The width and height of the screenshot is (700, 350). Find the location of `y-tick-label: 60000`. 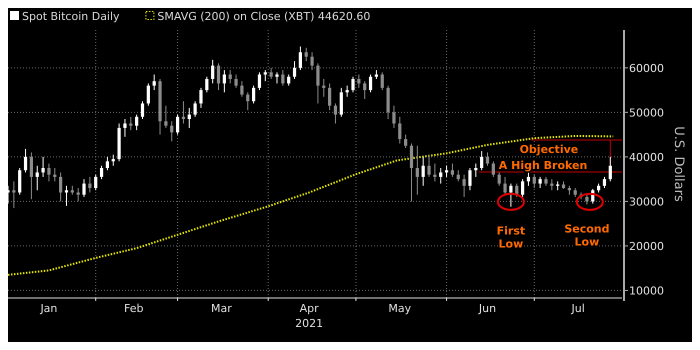

y-tick-label: 60000 is located at coordinates (646, 68).